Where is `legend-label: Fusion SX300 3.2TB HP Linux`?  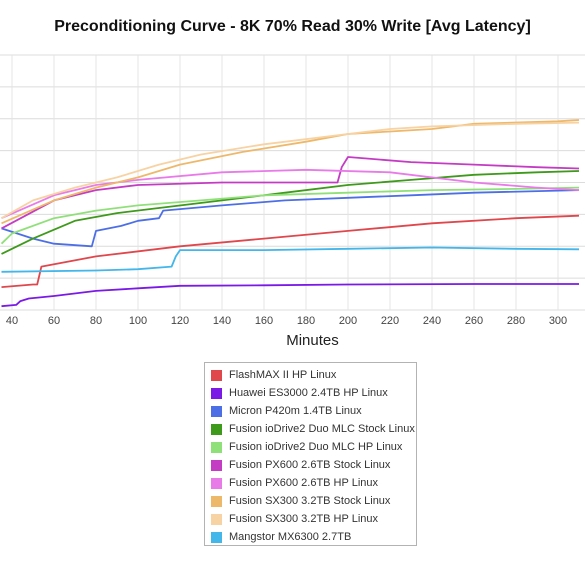
legend-label: Fusion SX300 3.2TB HP Linux is located at coordinates (303, 519).